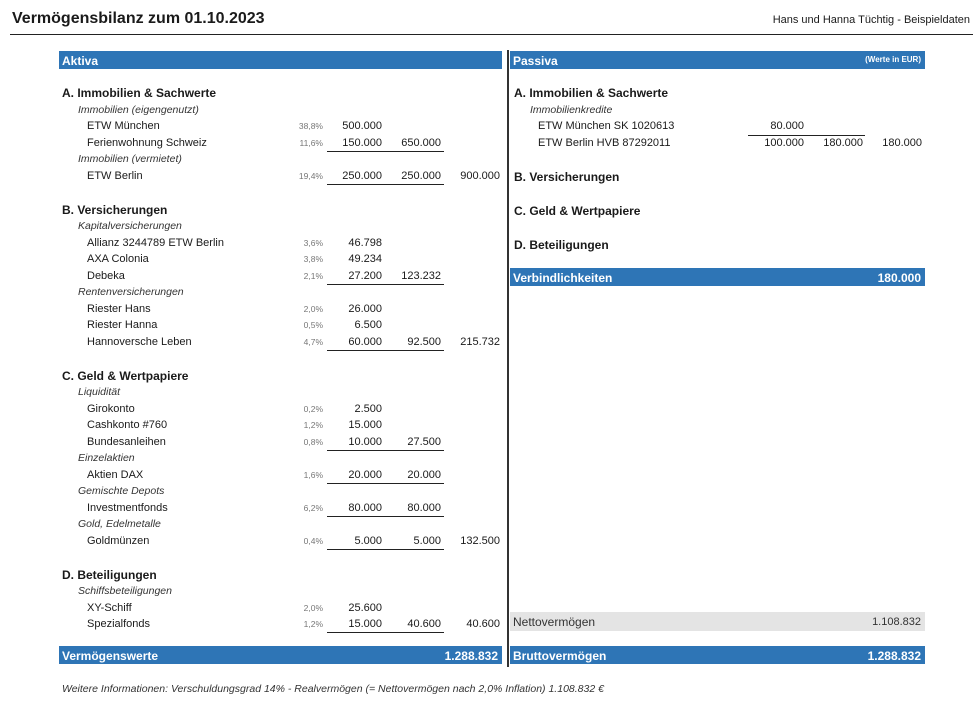 Image resolution: width=979 pixels, height=703 pixels. Describe the element at coordinates (421, 275) in the screenshot. I see `group-subtotal: 123.232` at that location.